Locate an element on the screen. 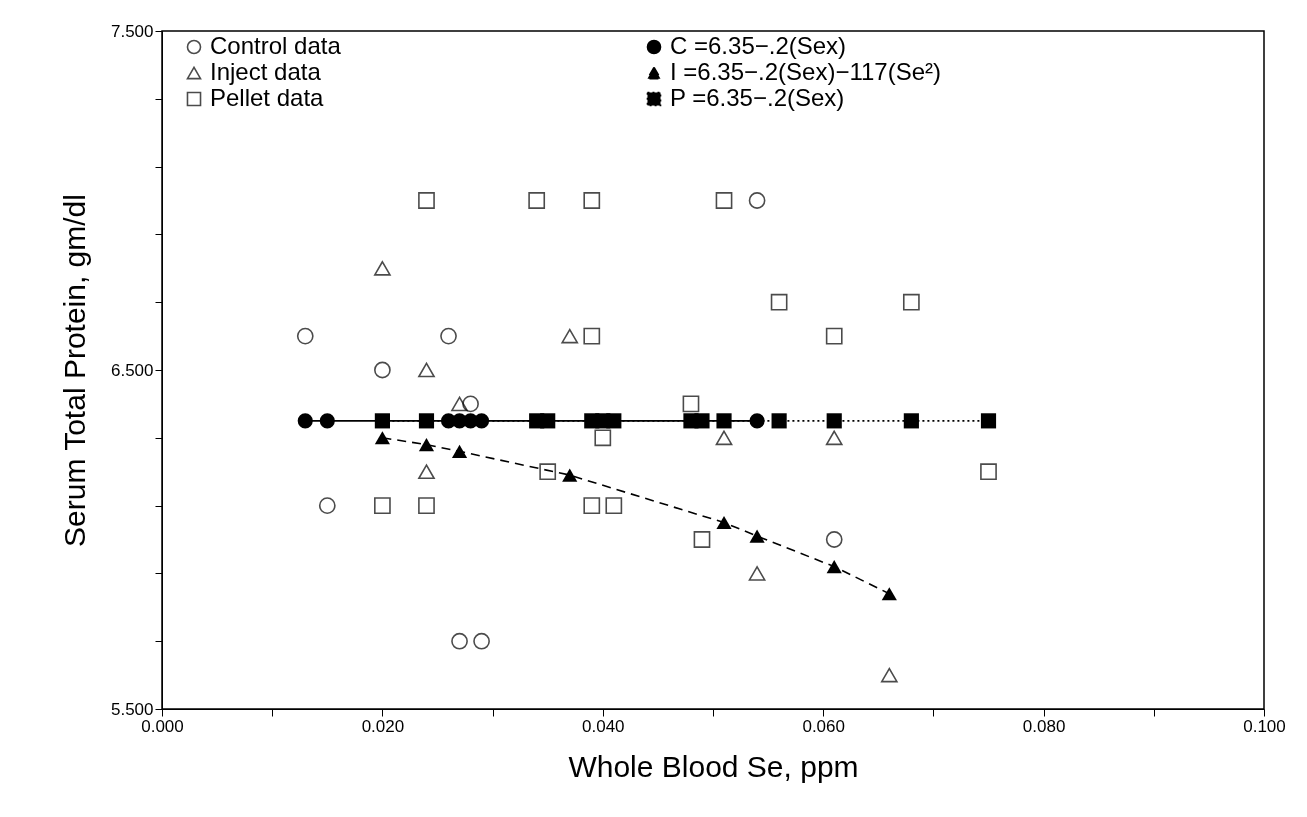  x-tick-label: 0.080 is located at coordinates (1044, 726).